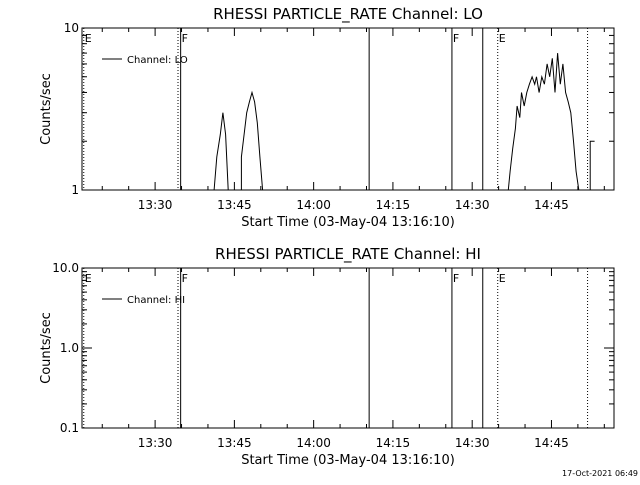  Describe the element at coordinates (69, 428) in the screenshot. I see `y-tick-label: 0.1` at that location.